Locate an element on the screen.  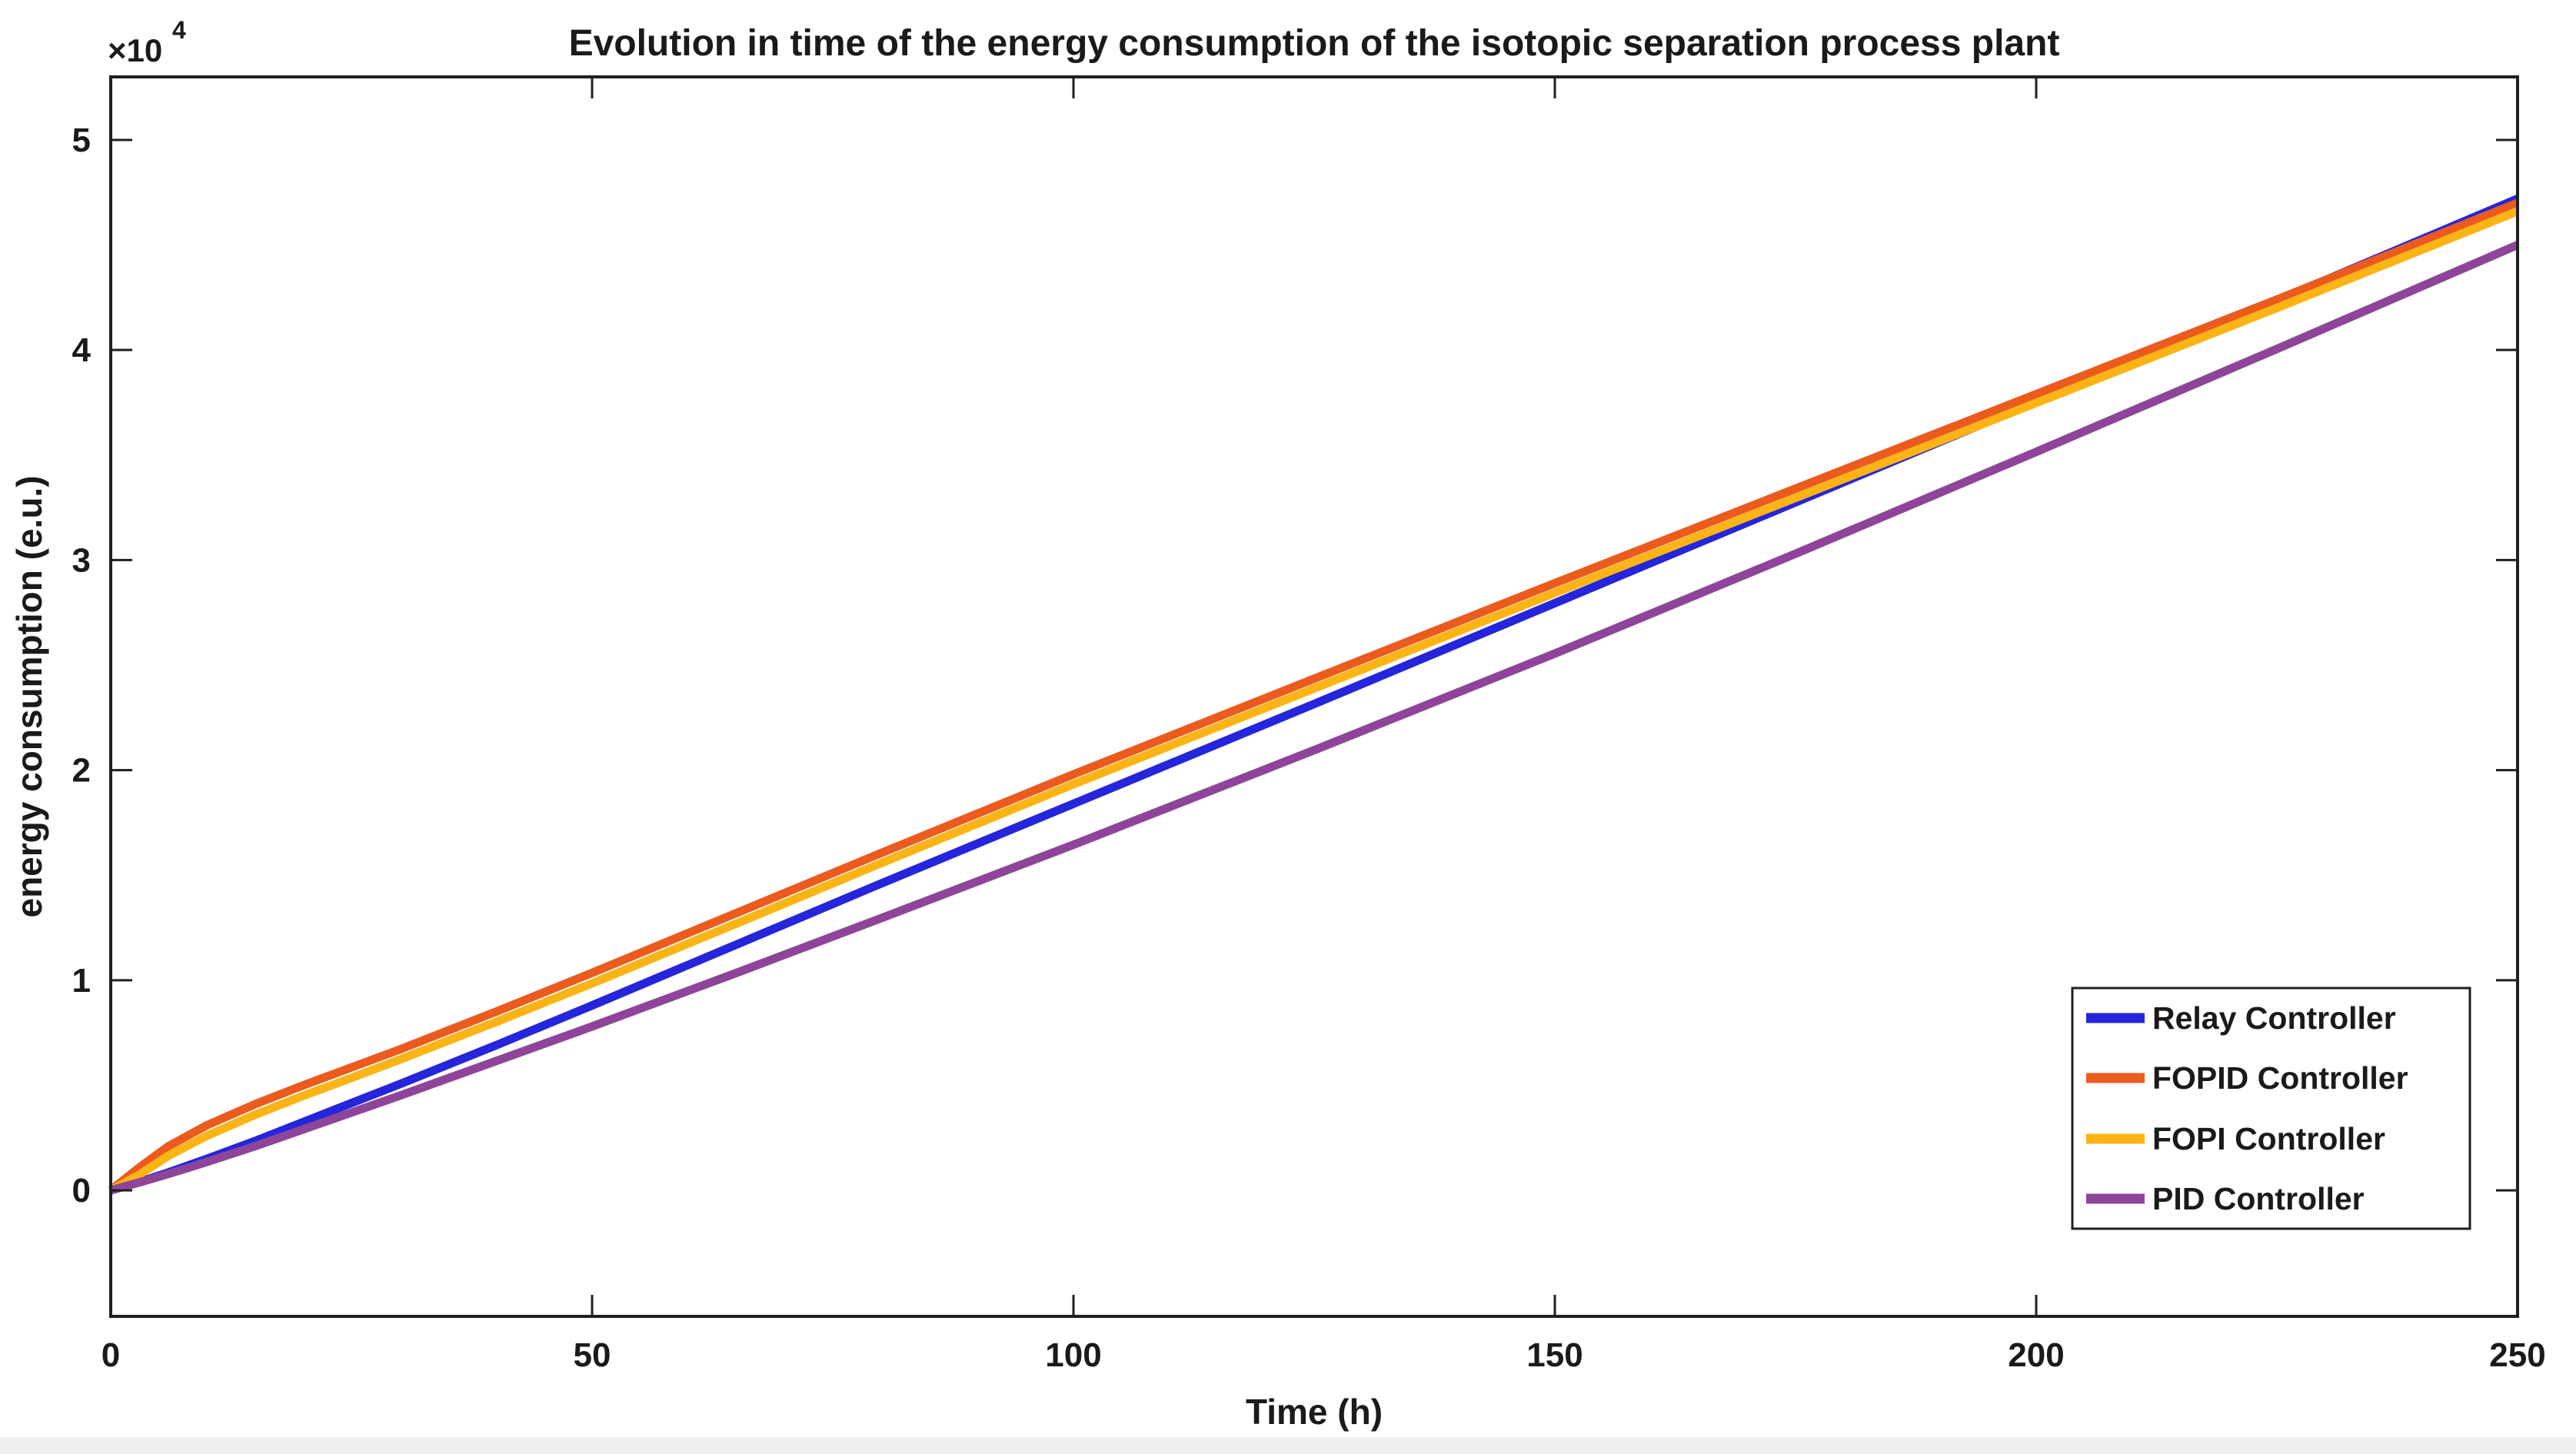
y-tick-label-5: 5 is located at coordinates (81, 140).